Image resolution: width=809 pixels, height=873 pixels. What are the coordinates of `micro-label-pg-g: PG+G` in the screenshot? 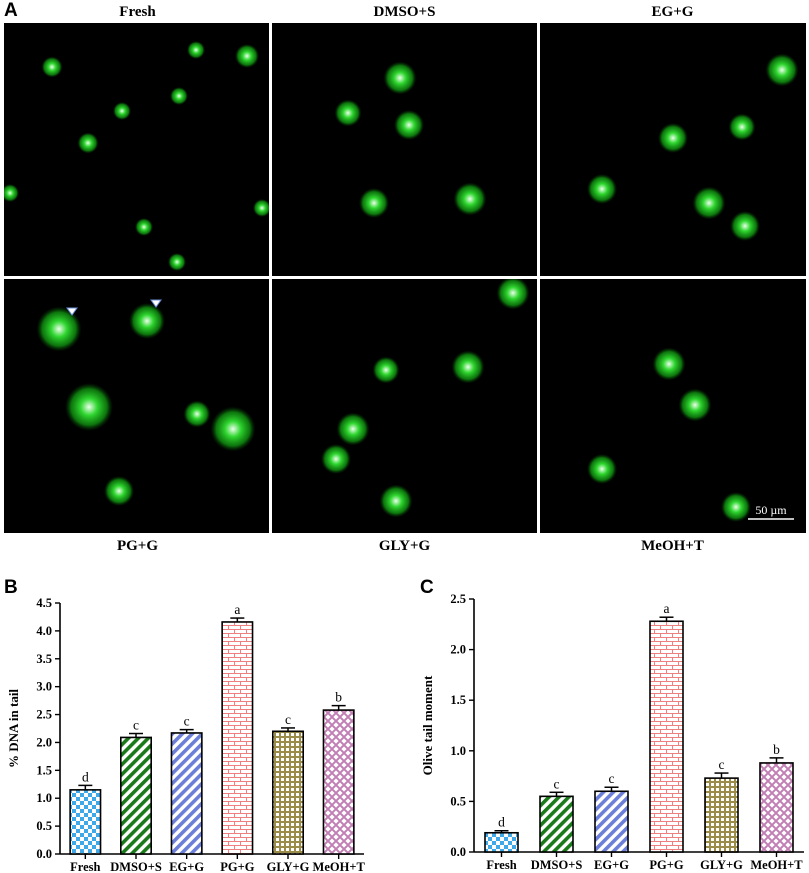 It's located at (137, 546).